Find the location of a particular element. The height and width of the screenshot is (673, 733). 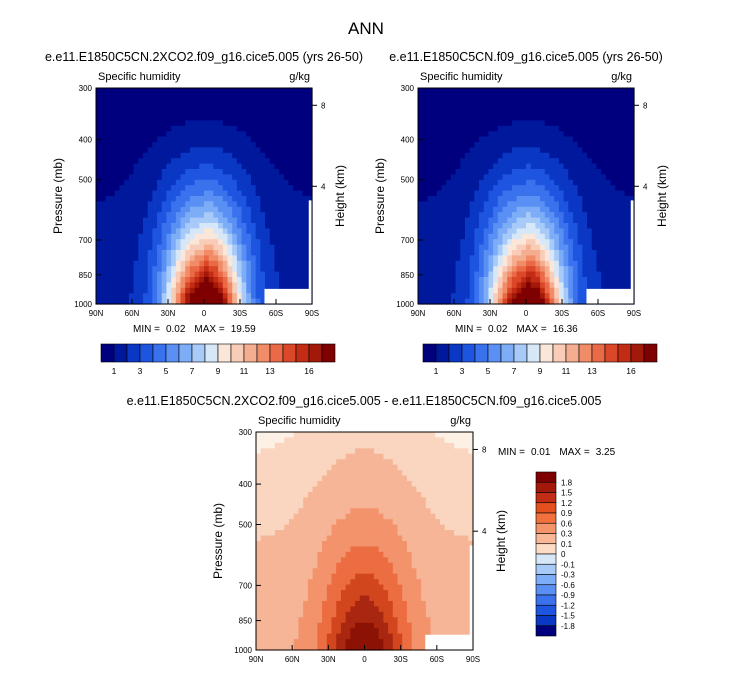

y-tick-label: 850 is located at coordinates (86, 275).